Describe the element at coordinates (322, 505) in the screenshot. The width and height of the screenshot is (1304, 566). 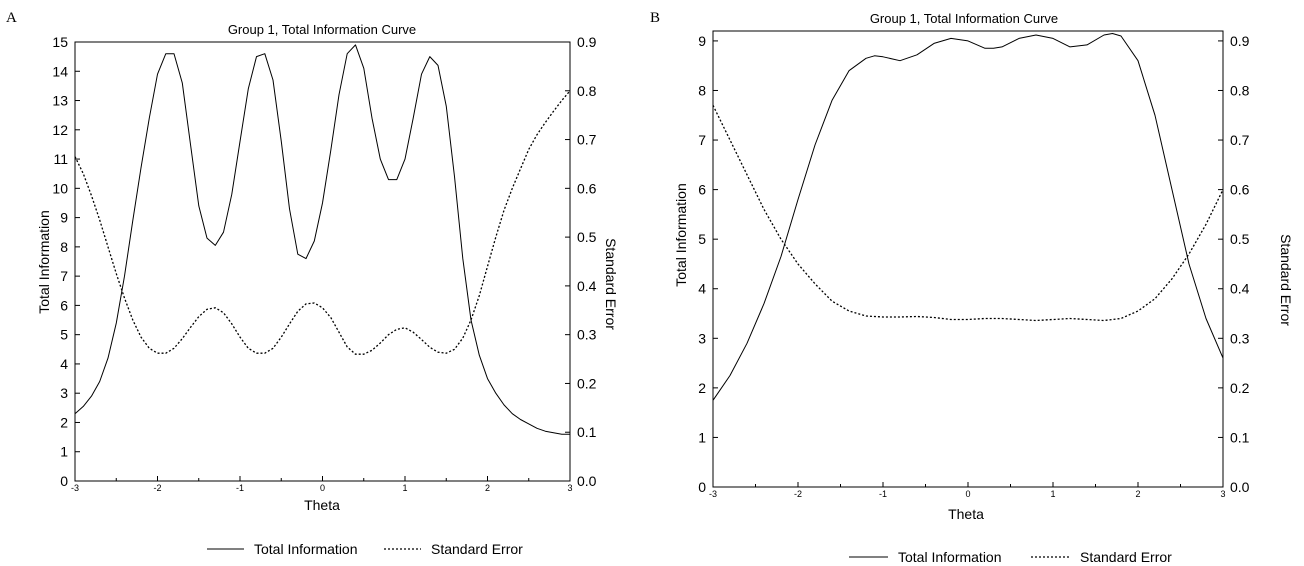
I see `panel-a-x-axis-label: Theta` at that location.